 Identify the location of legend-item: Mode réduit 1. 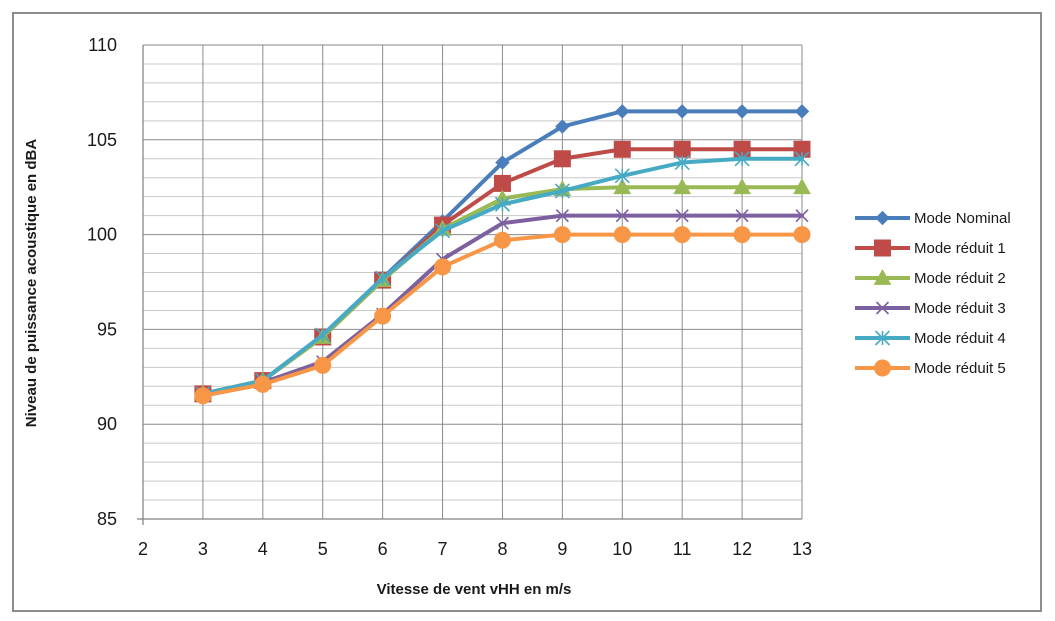
(930, 248).